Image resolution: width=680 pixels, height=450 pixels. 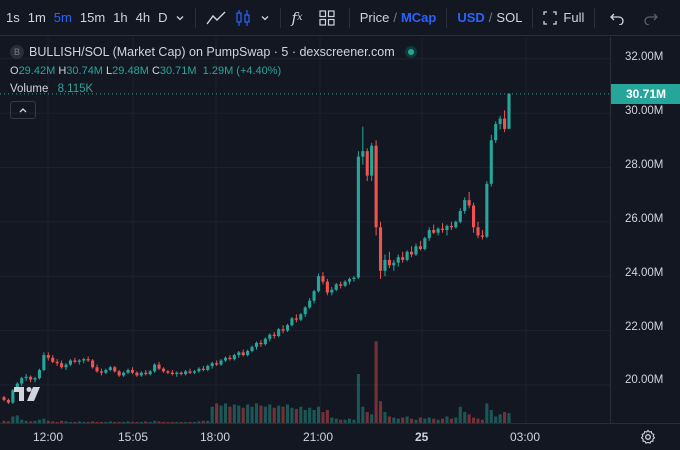 What do you see at coordinates (14, 71) in the screenshot?
I see `open-key: O` at bounding box center [14, 71].